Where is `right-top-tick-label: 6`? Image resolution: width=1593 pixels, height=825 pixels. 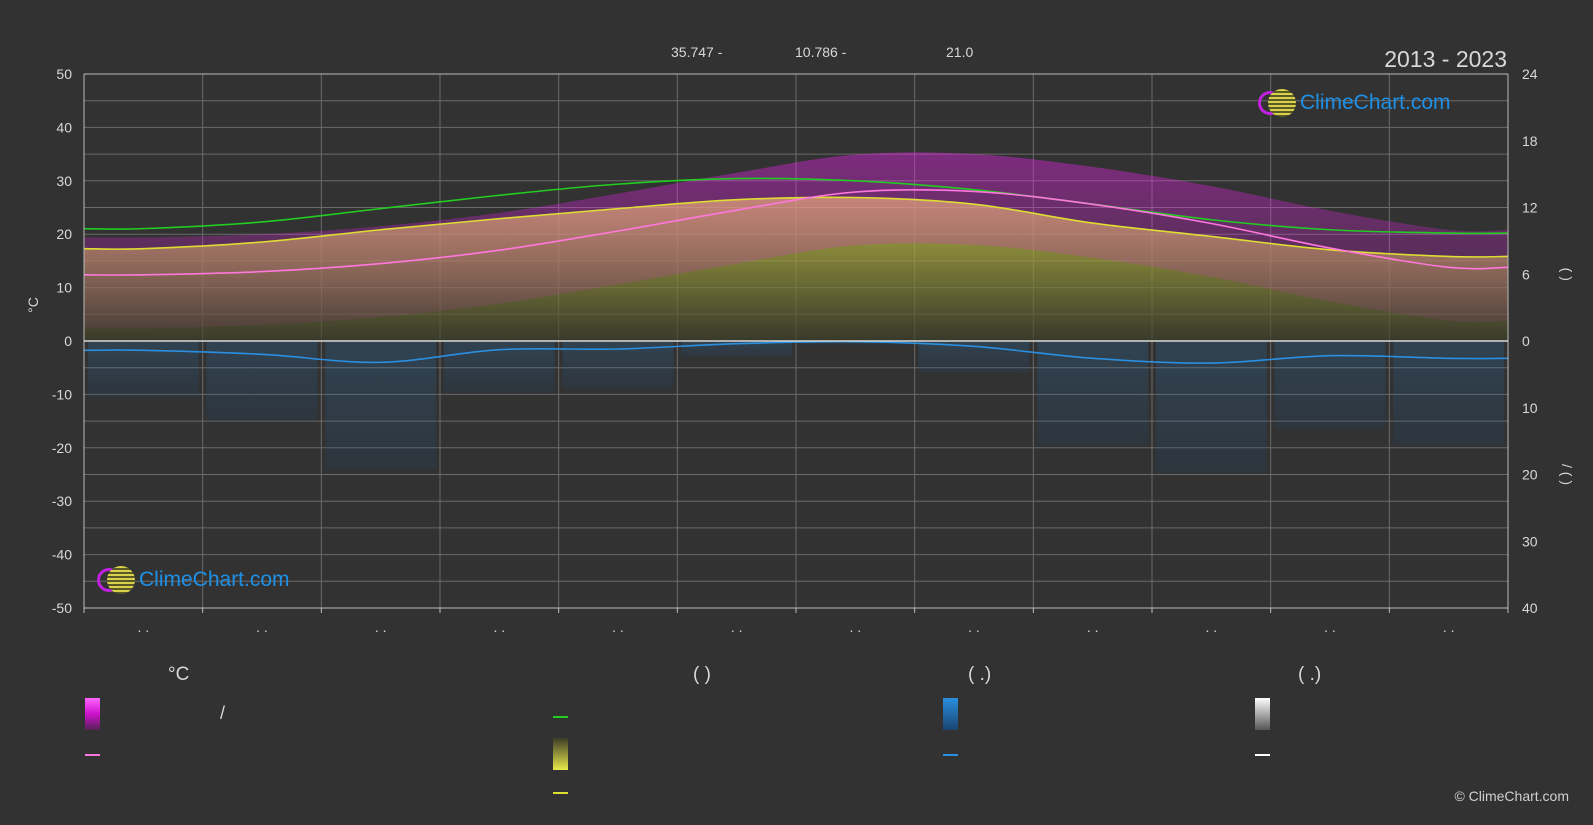
right-top-tick-label: 6 is located at coordinates (1526, 274).